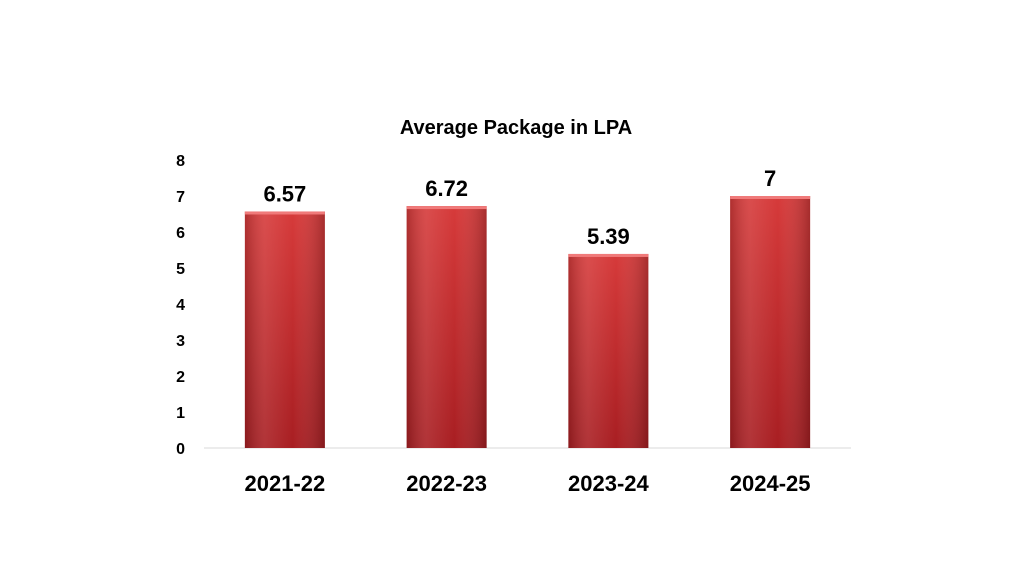 This screenshot has width=1024, height=581. I want to click on x-tick-label: 2021-22, so click(285, 483).